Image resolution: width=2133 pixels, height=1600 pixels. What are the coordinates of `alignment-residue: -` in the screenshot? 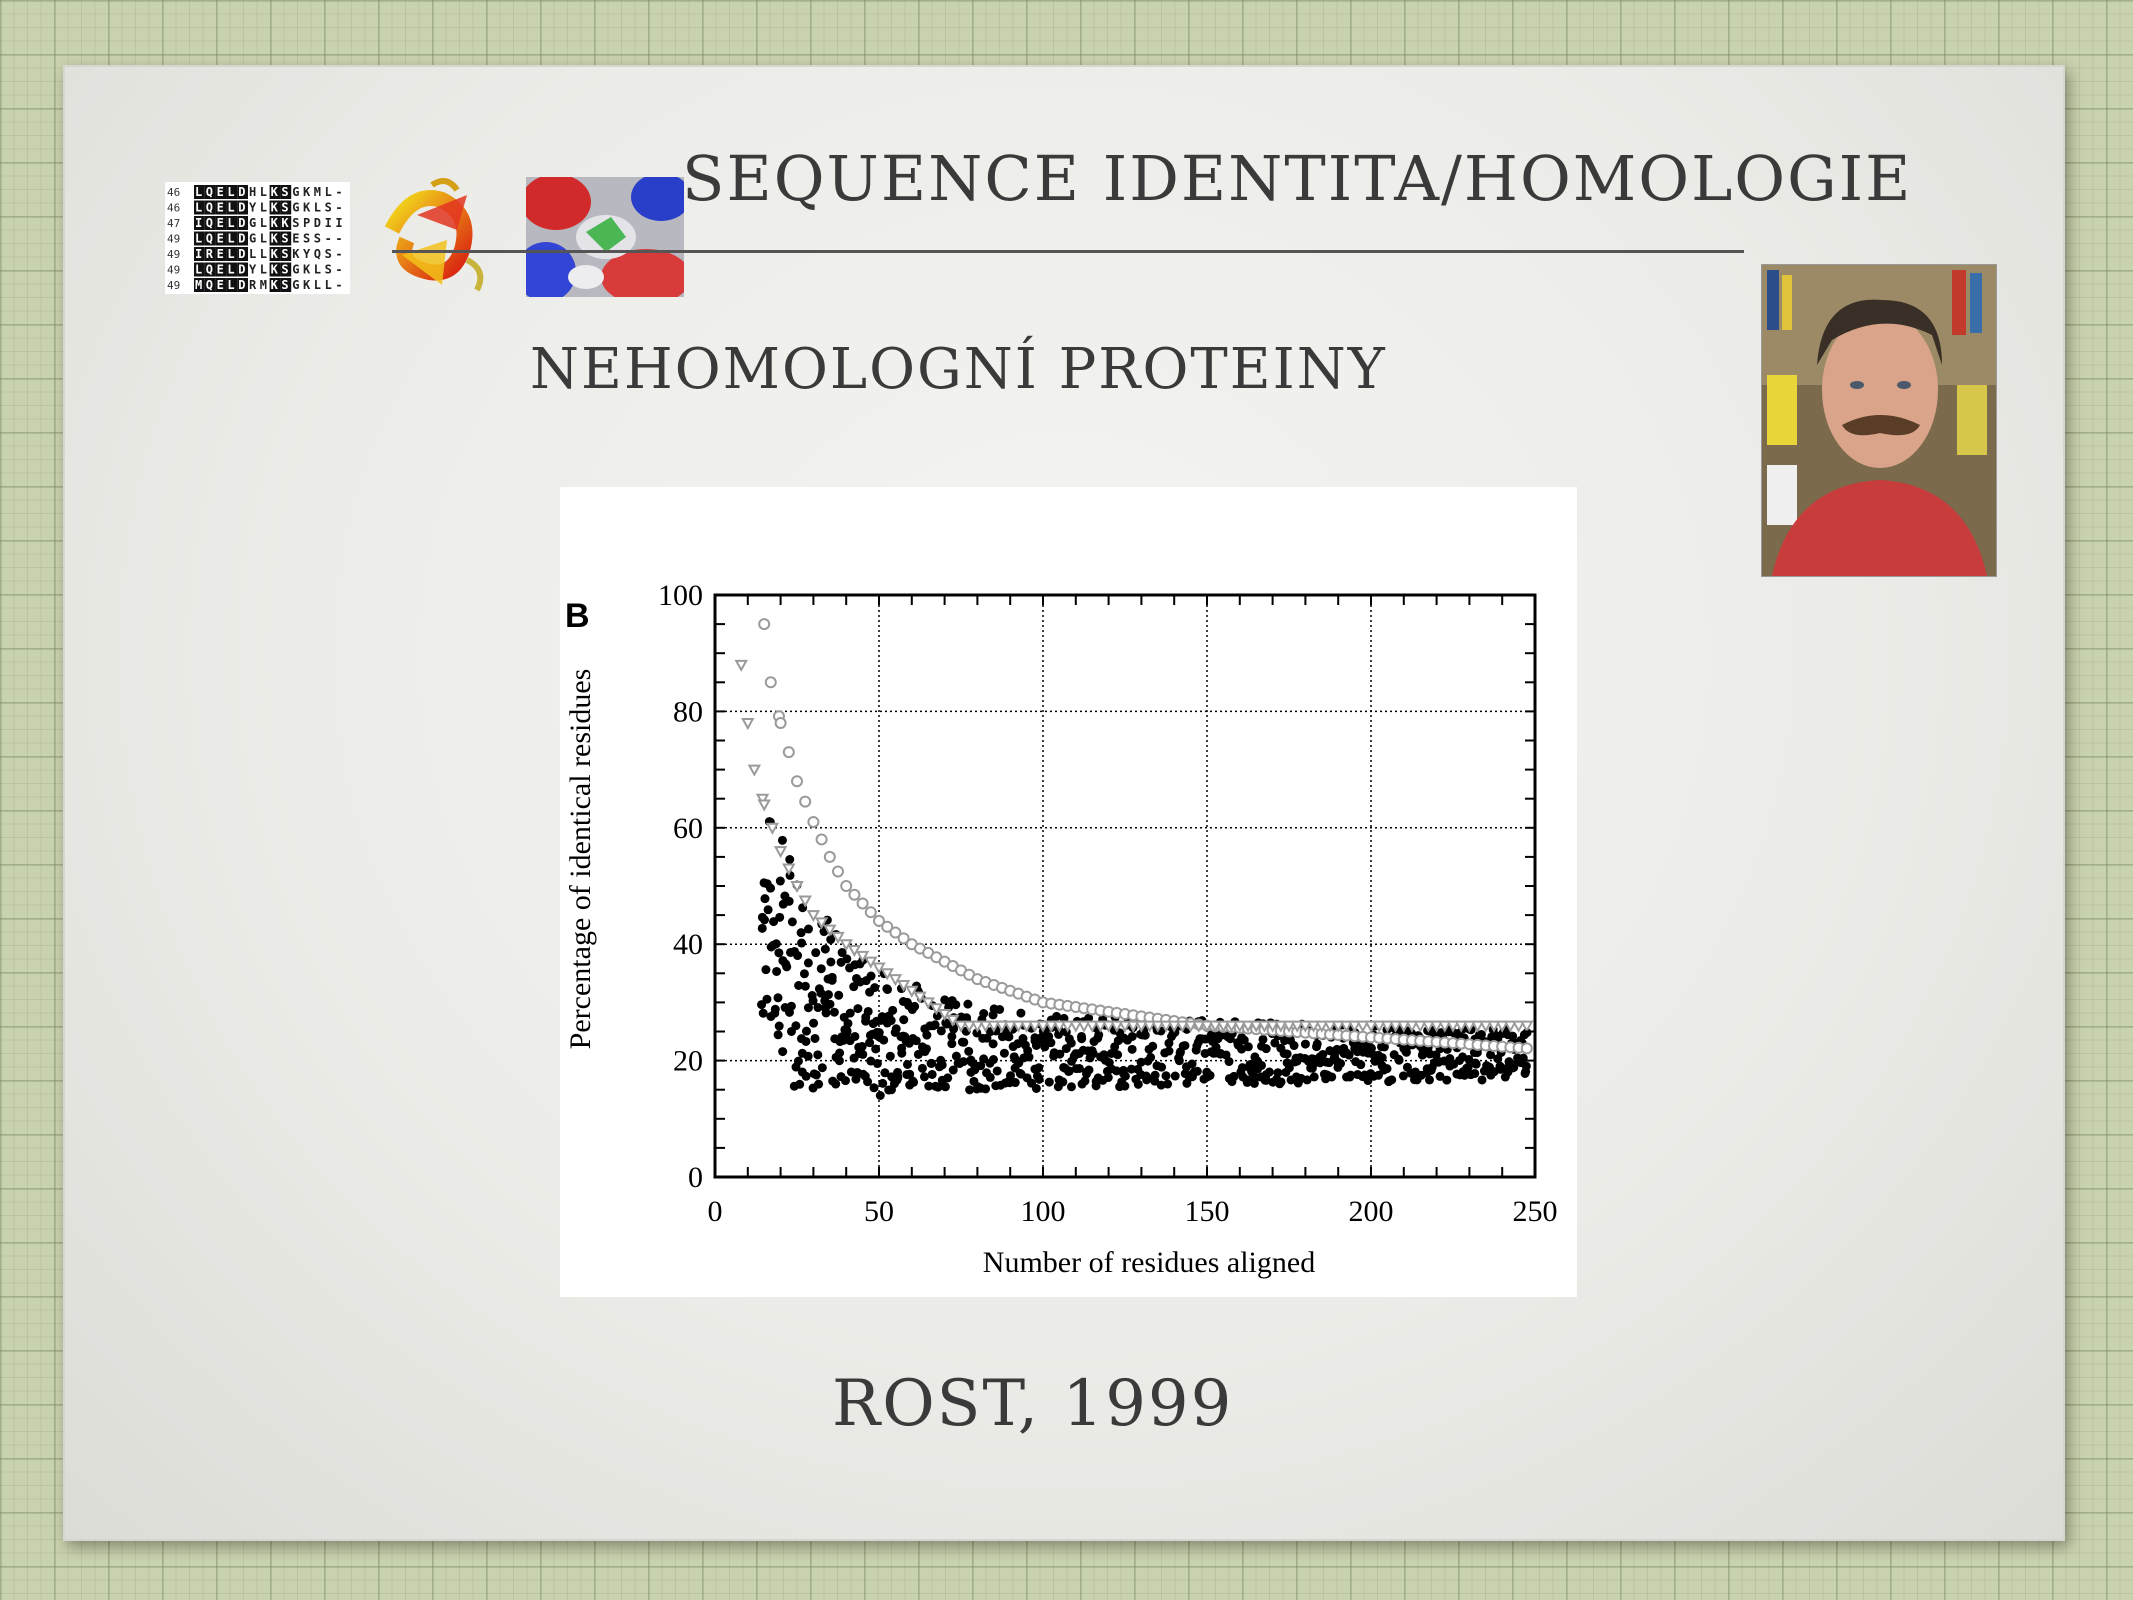 It's located at (338, 285).